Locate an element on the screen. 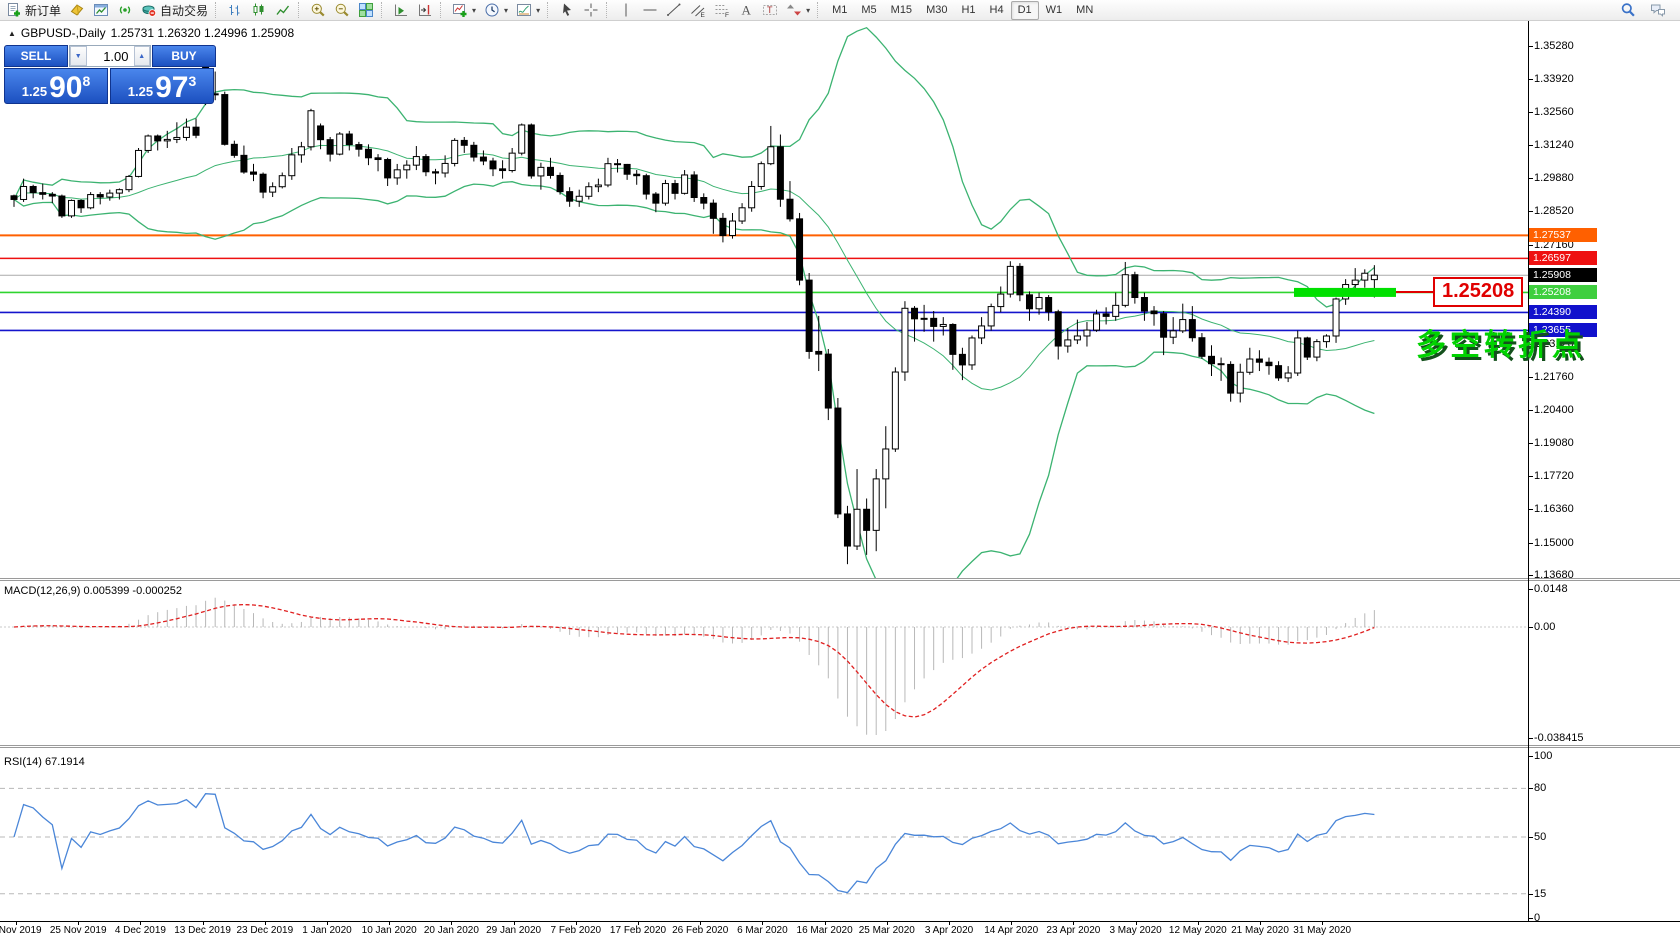 Image resolution: width=1680 pixels, height=942 pixels. toolbar-chat-button is located at coordinates (1658, 10).